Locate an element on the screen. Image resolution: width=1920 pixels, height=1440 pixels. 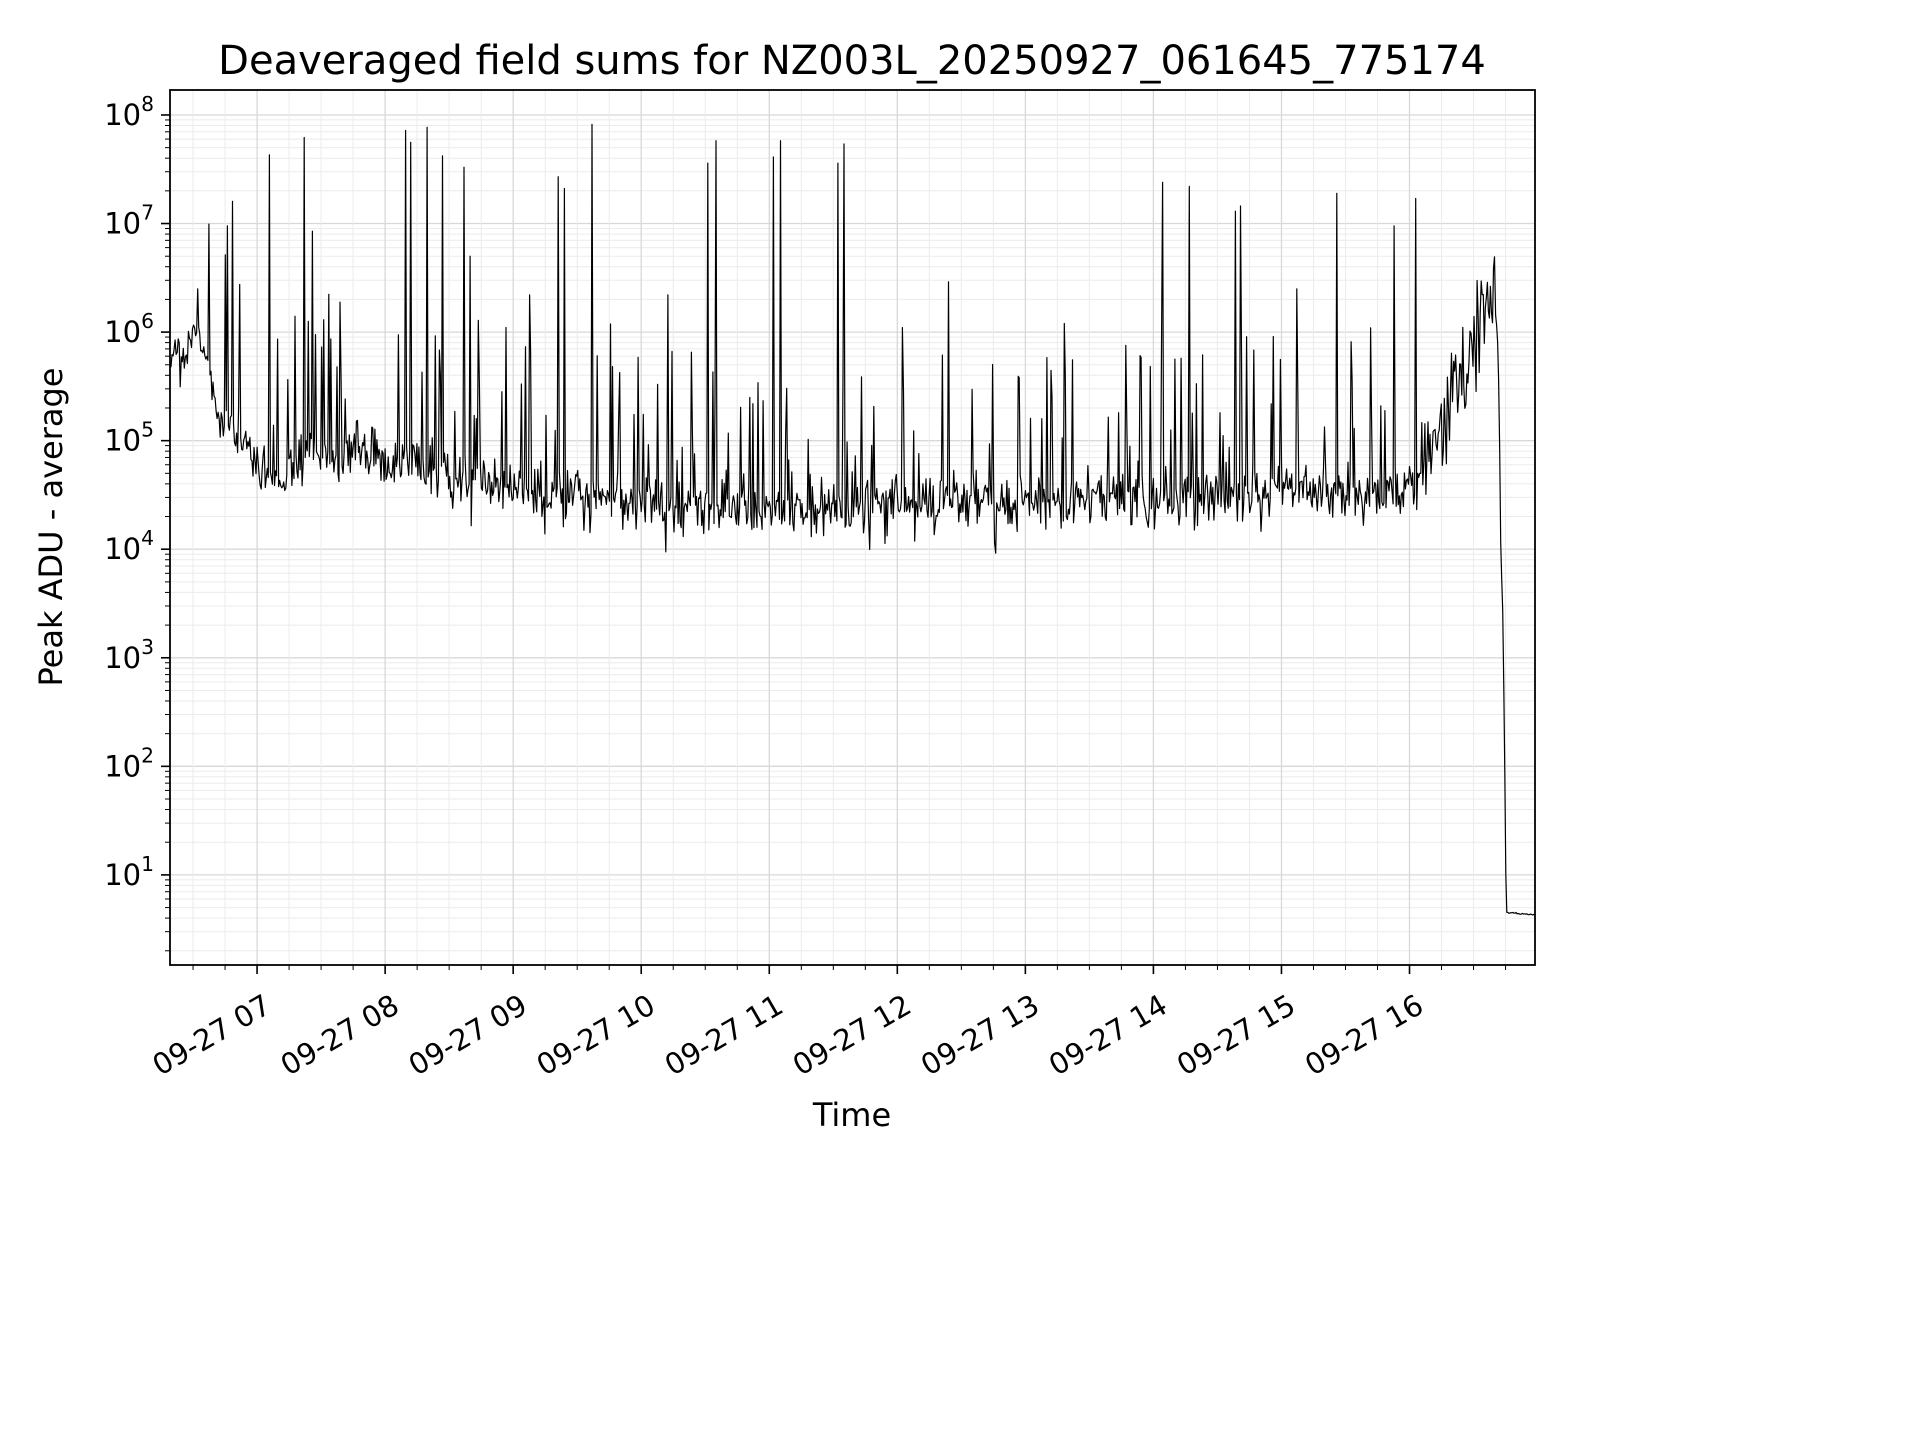
y-tick-label: 10⁵ is located at coordinates (129, 438).